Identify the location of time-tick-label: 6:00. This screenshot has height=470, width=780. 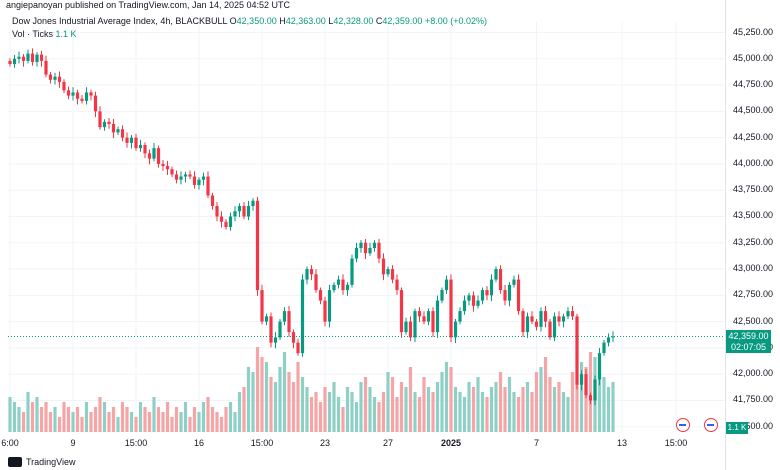
(10, 443).